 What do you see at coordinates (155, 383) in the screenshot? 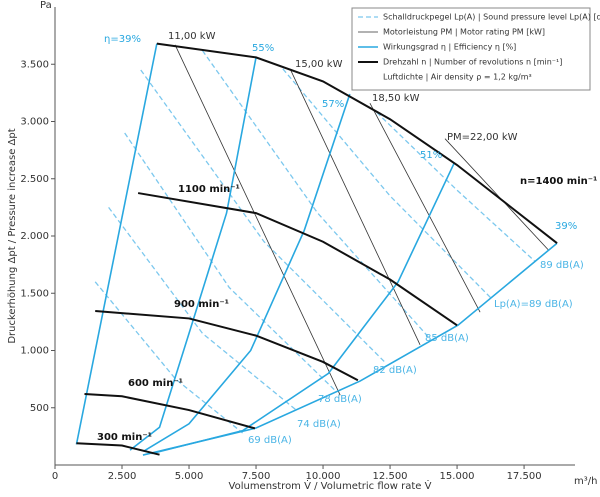
I see `speed-label: 600 min⁻¹` at bounding box center [155, 383].